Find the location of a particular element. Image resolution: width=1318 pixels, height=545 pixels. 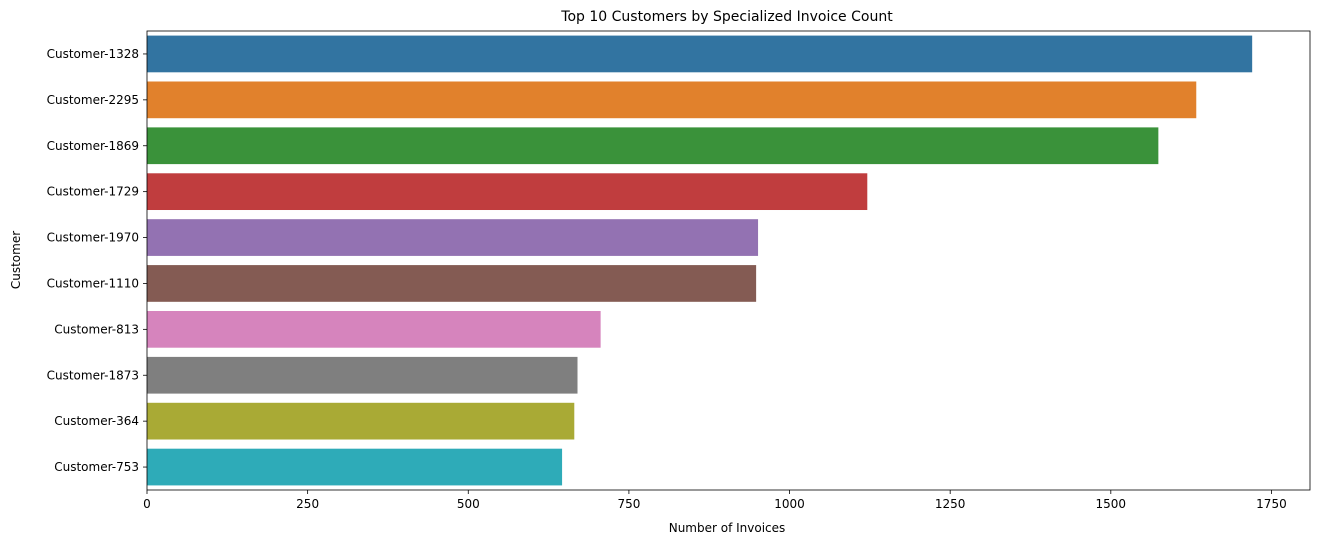

y-tick-label: Customer-1729 is located at coordinates (93, 192).